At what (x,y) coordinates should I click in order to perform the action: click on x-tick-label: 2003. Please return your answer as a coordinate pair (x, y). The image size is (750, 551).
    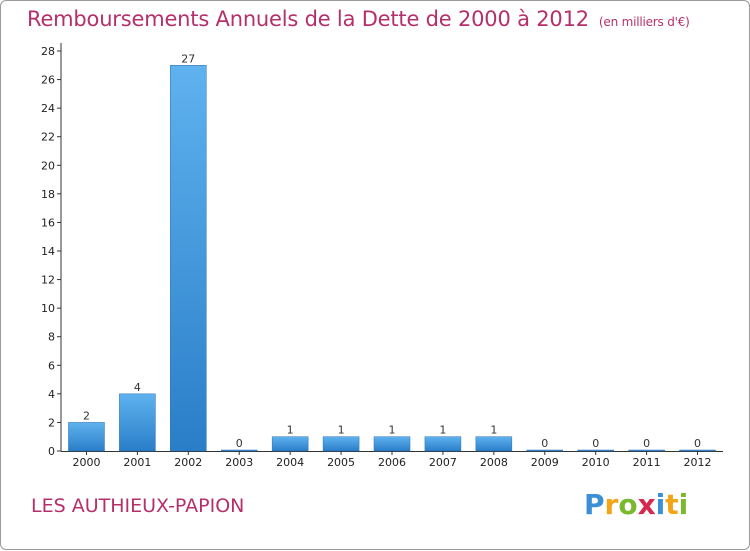
    Looking at the image, I should click on (239, 462).